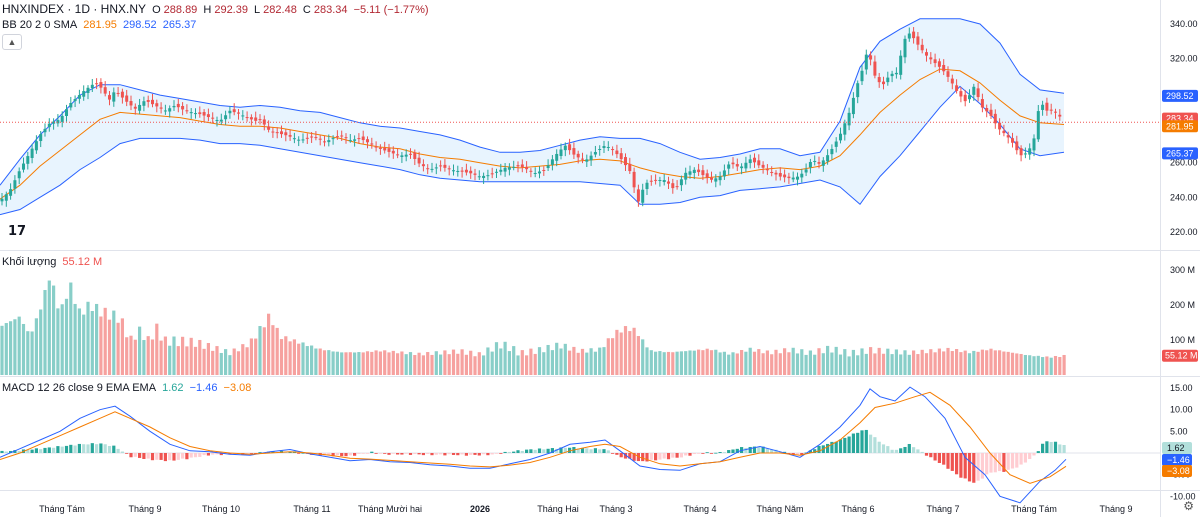 This screenshot has width=1200, height=517. Describe the element at coordinates (330, 10) in the screenshot. I see `close-value: 283.34` at that location.